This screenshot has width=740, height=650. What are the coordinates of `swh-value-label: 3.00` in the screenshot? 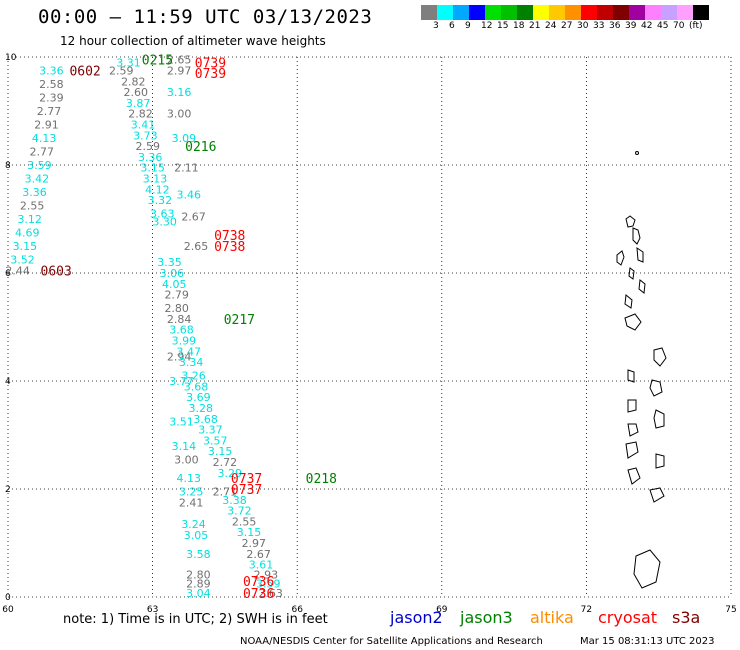 It's located at (186, 459).